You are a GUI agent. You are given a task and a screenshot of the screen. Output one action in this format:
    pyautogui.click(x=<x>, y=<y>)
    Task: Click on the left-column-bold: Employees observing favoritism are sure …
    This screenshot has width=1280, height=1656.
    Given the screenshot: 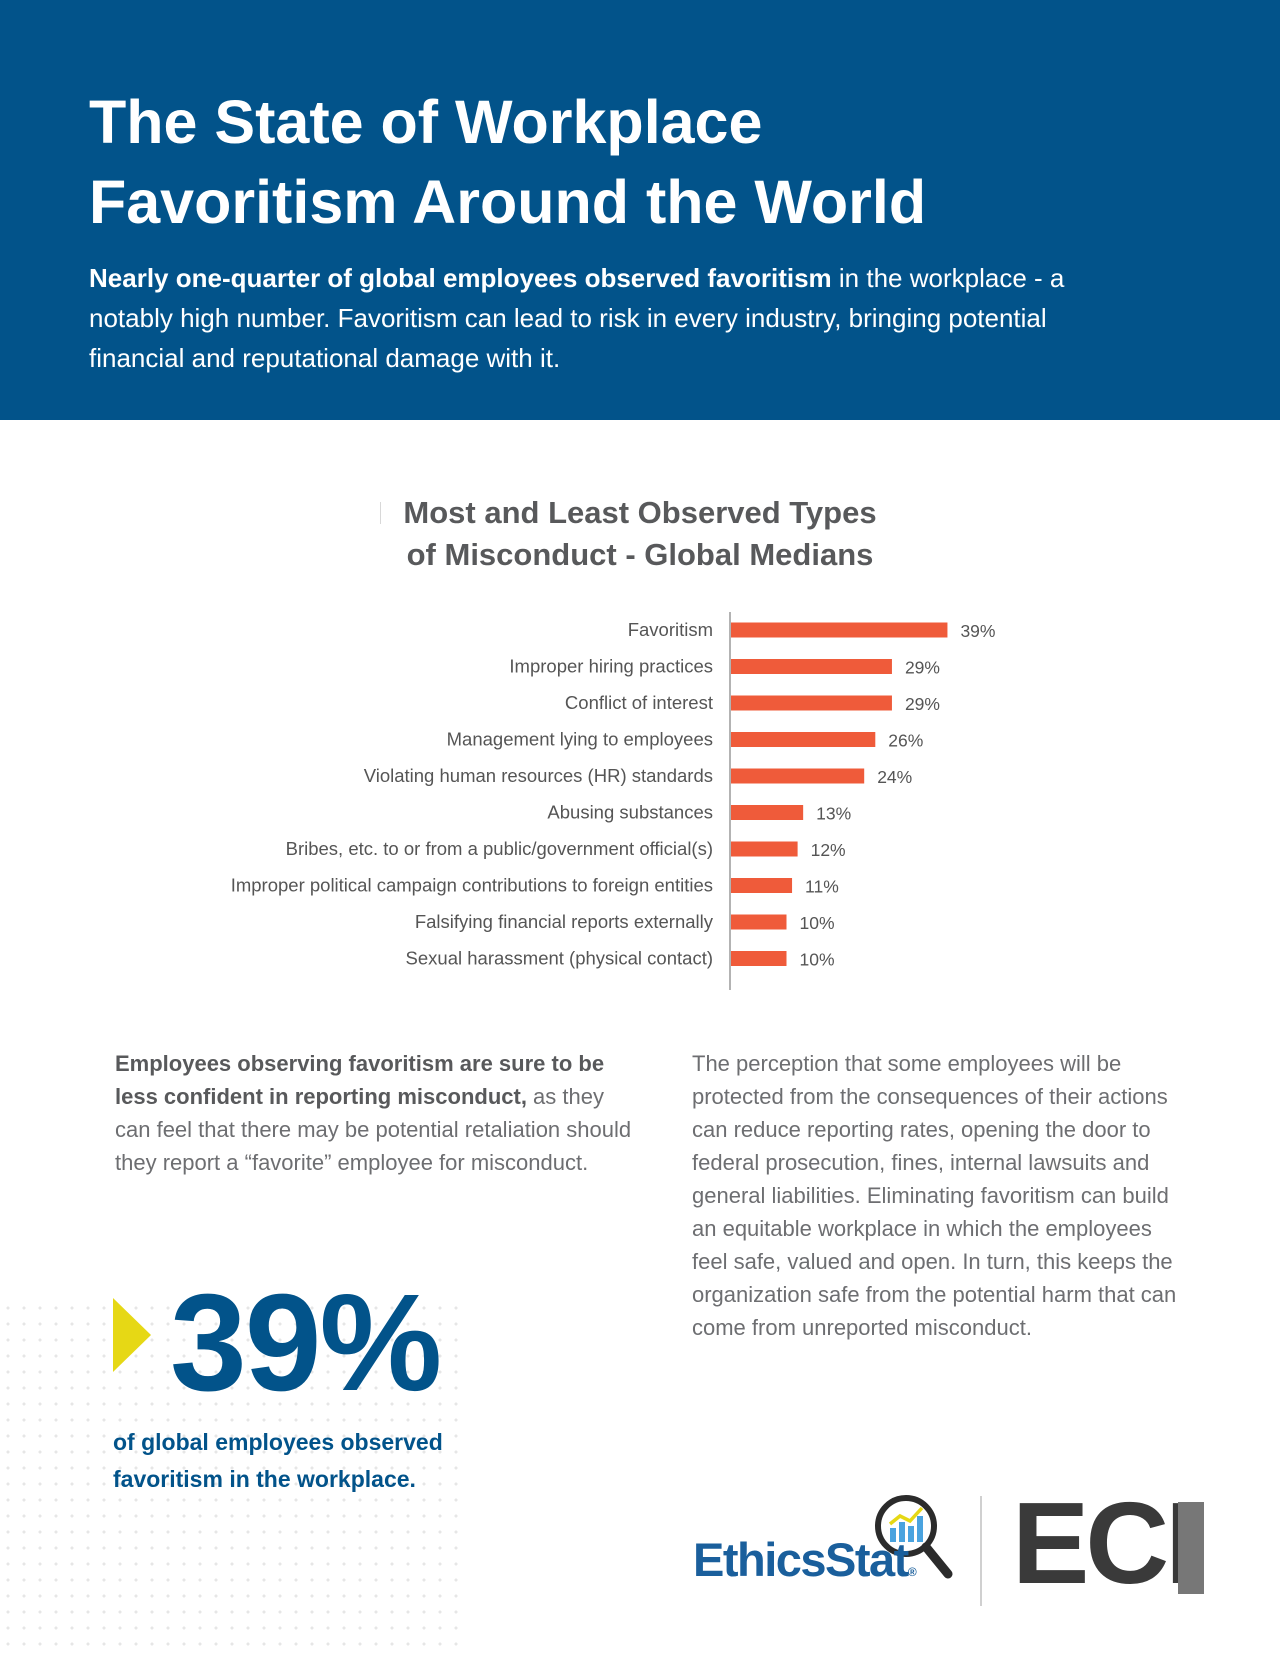 What is the action you would take?
    pyautogui.click(x=360, y=1080)
    